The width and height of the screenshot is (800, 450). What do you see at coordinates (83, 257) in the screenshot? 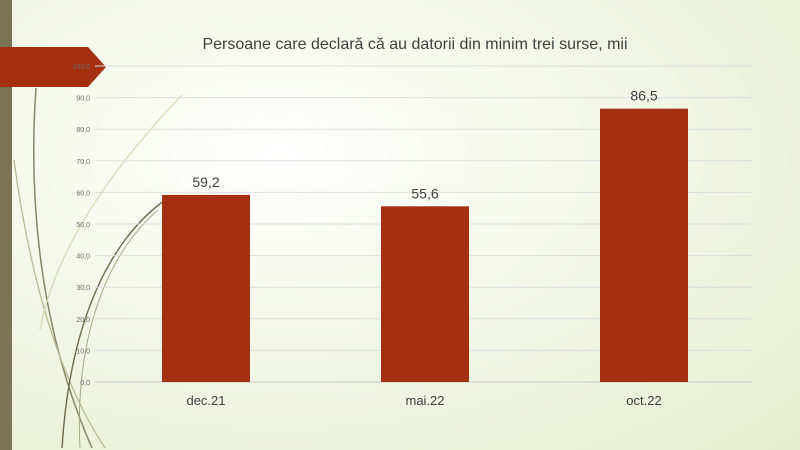
I see `y-tick-label: 40,0` at bounding box center [83, 257].